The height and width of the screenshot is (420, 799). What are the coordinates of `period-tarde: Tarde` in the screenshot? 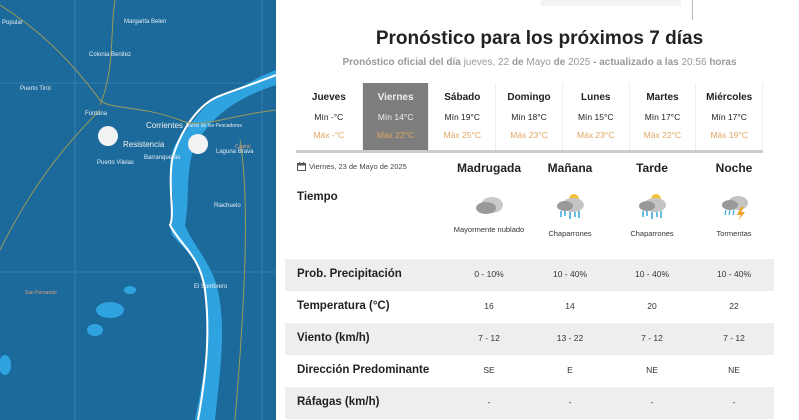 It's located at (652, 168).